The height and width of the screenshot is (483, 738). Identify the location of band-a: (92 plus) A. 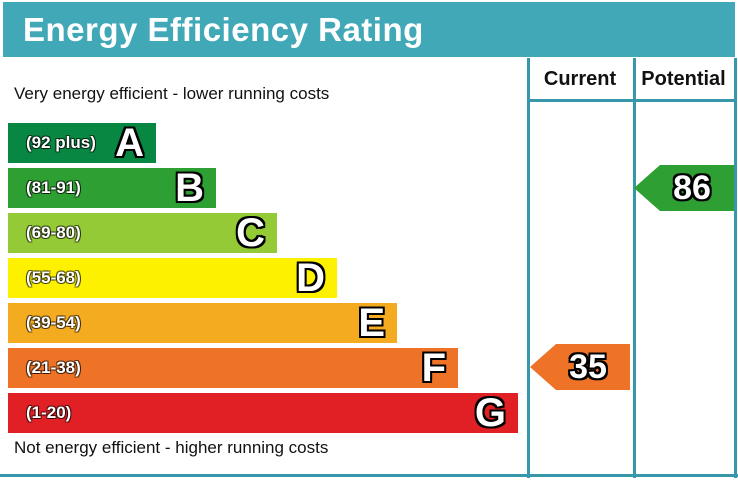
(82, 143).